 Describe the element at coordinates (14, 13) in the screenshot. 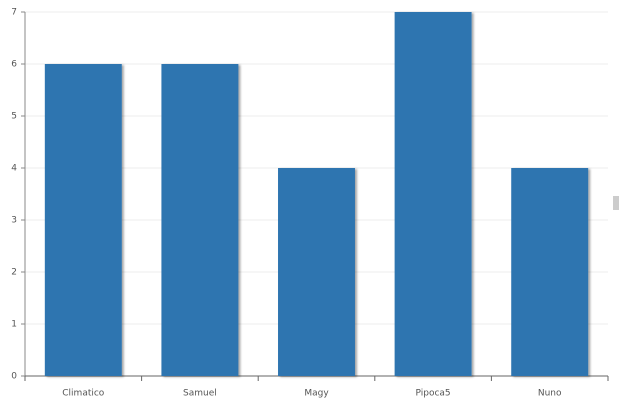

I see `y-tick-label: 7` at that location.